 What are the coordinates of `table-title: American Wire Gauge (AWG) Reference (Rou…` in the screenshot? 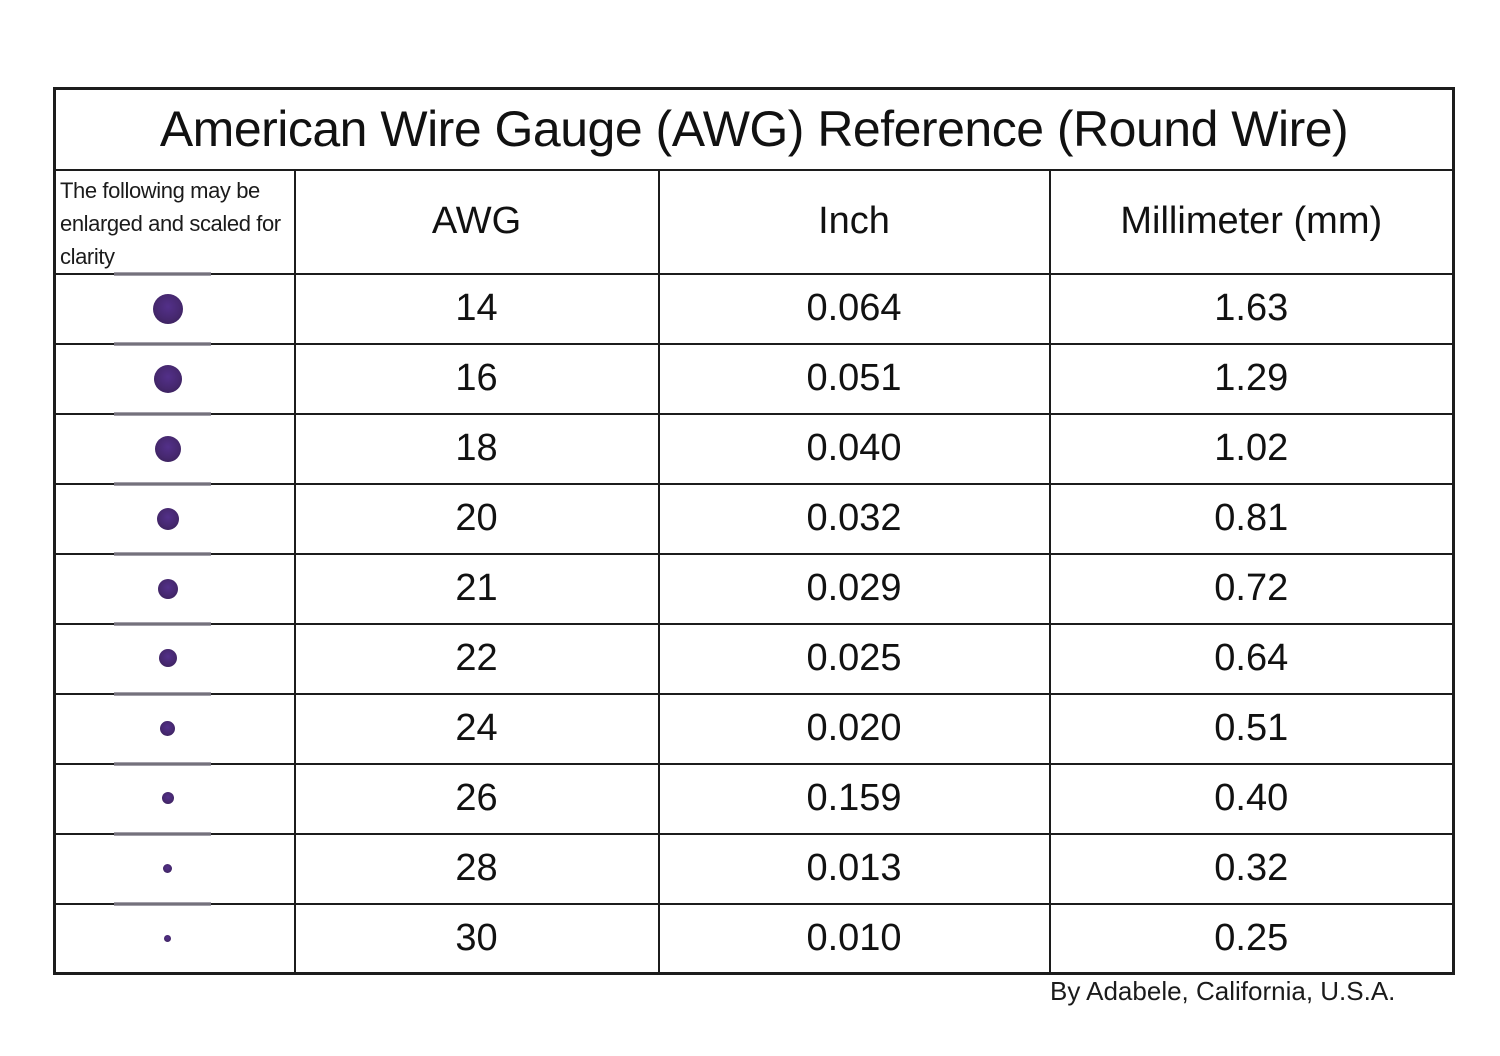 It's located at (754, 129).